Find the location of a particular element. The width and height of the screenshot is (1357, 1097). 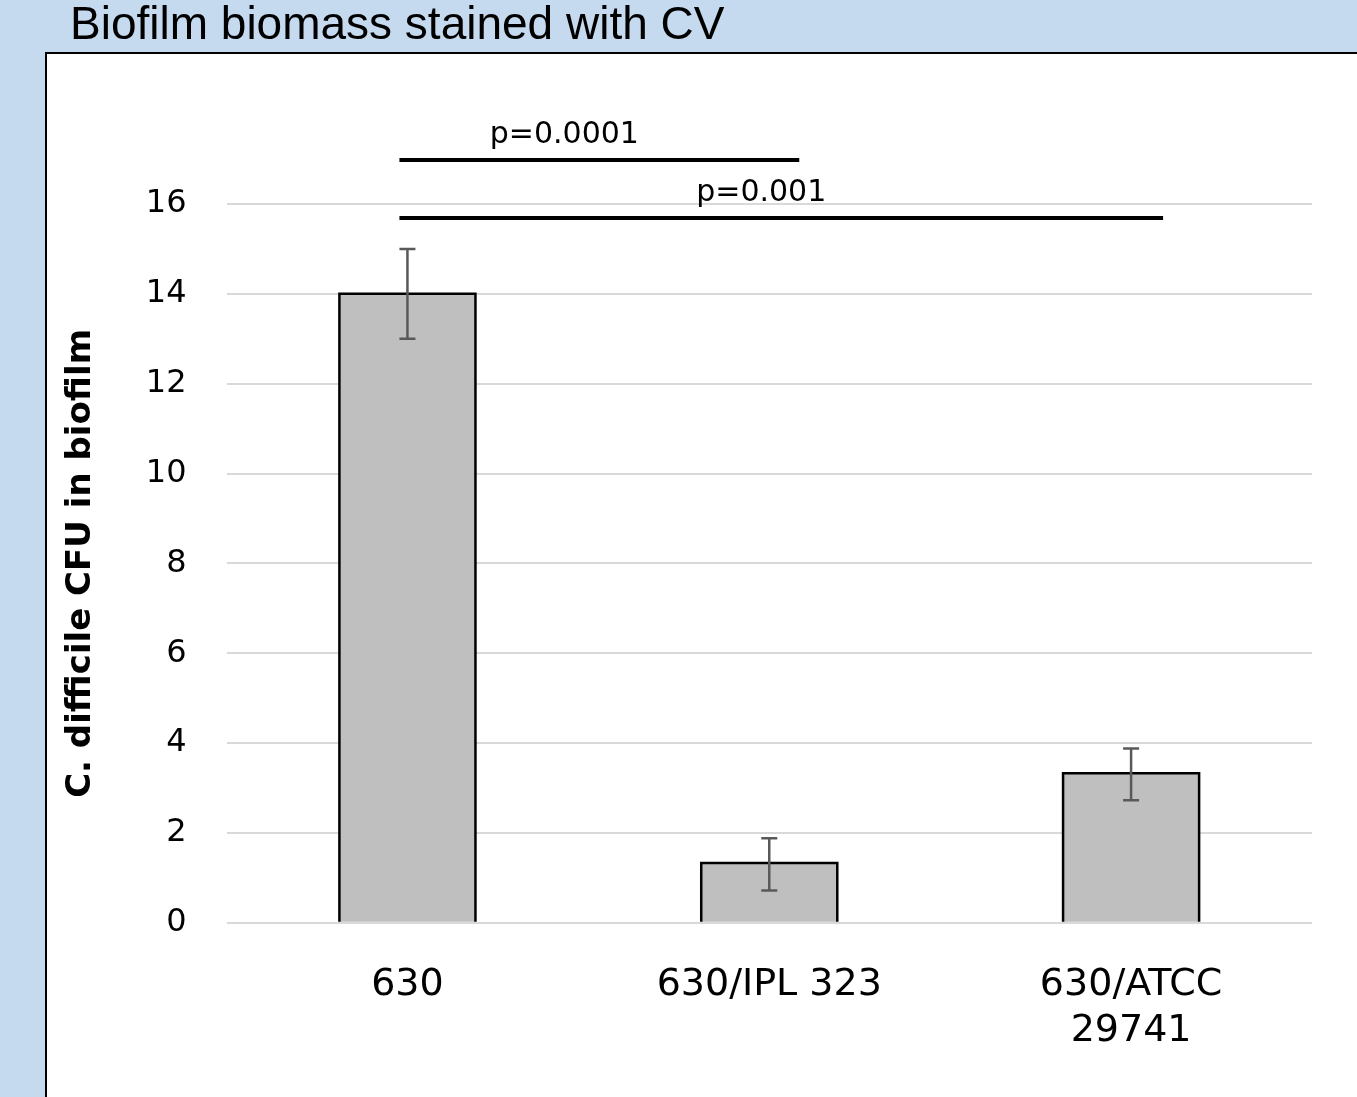

y-tick-label: 16 is located at coordinates (166, 201).